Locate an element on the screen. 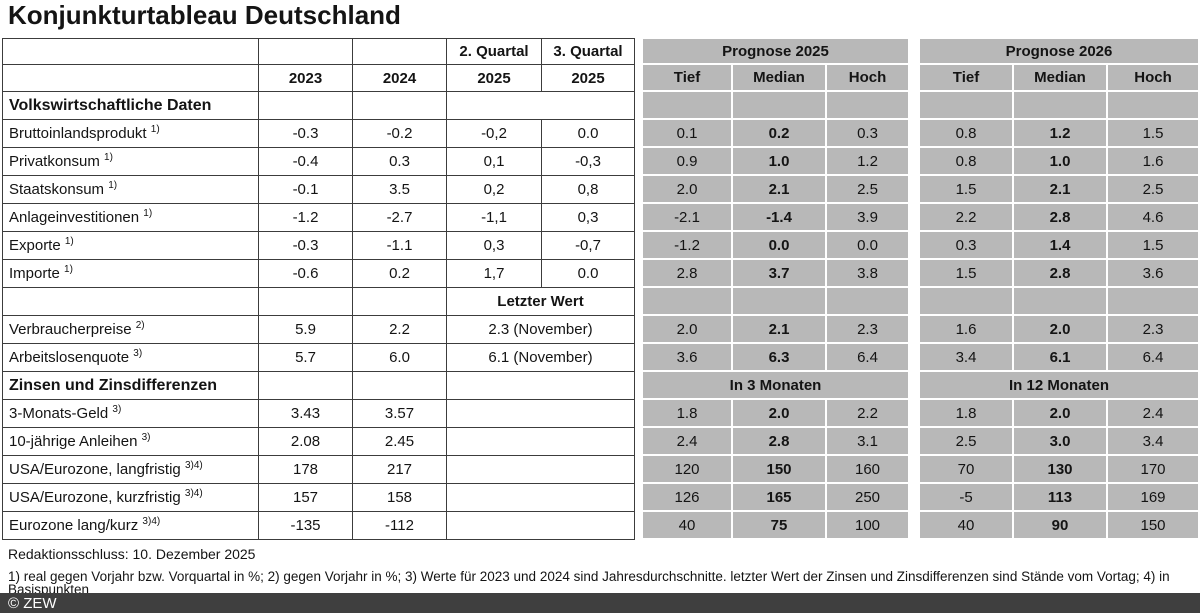 Image resolution: width=1200 pixels, height=613 pixels. row-label: Eurozone lang/kurz 3)4) is located at coordinates (130, 525).